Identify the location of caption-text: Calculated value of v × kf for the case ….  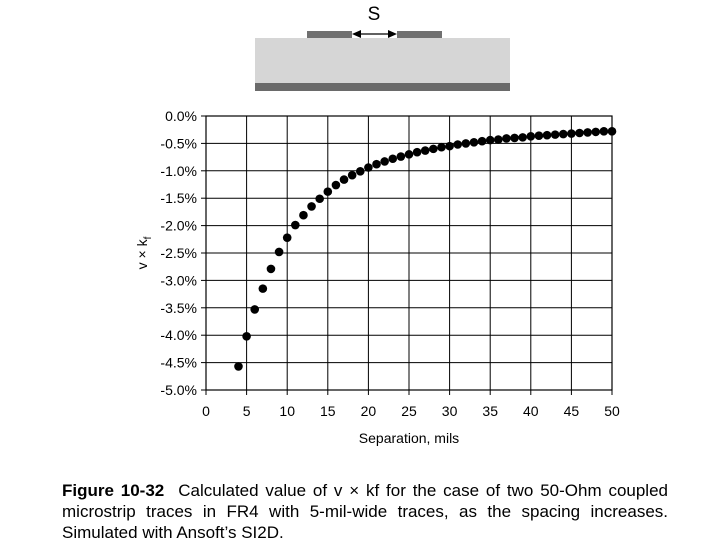
(365, 511).